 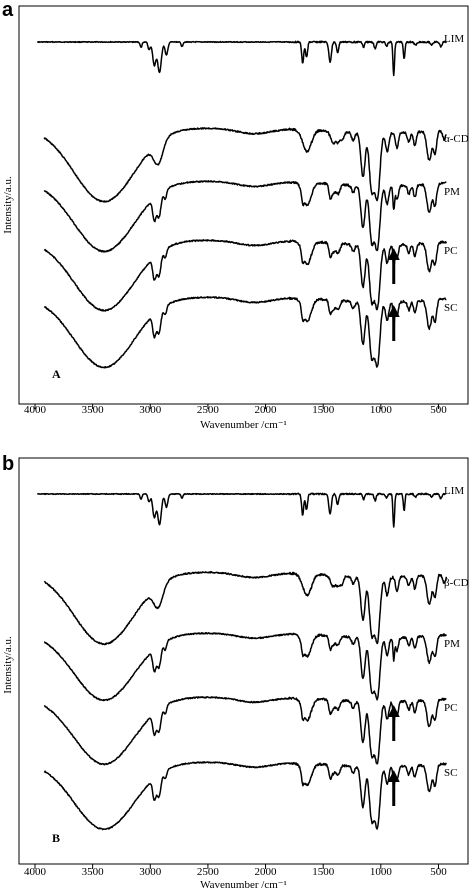 I want to click on panel-letter: a, so click(x=8, y=10).